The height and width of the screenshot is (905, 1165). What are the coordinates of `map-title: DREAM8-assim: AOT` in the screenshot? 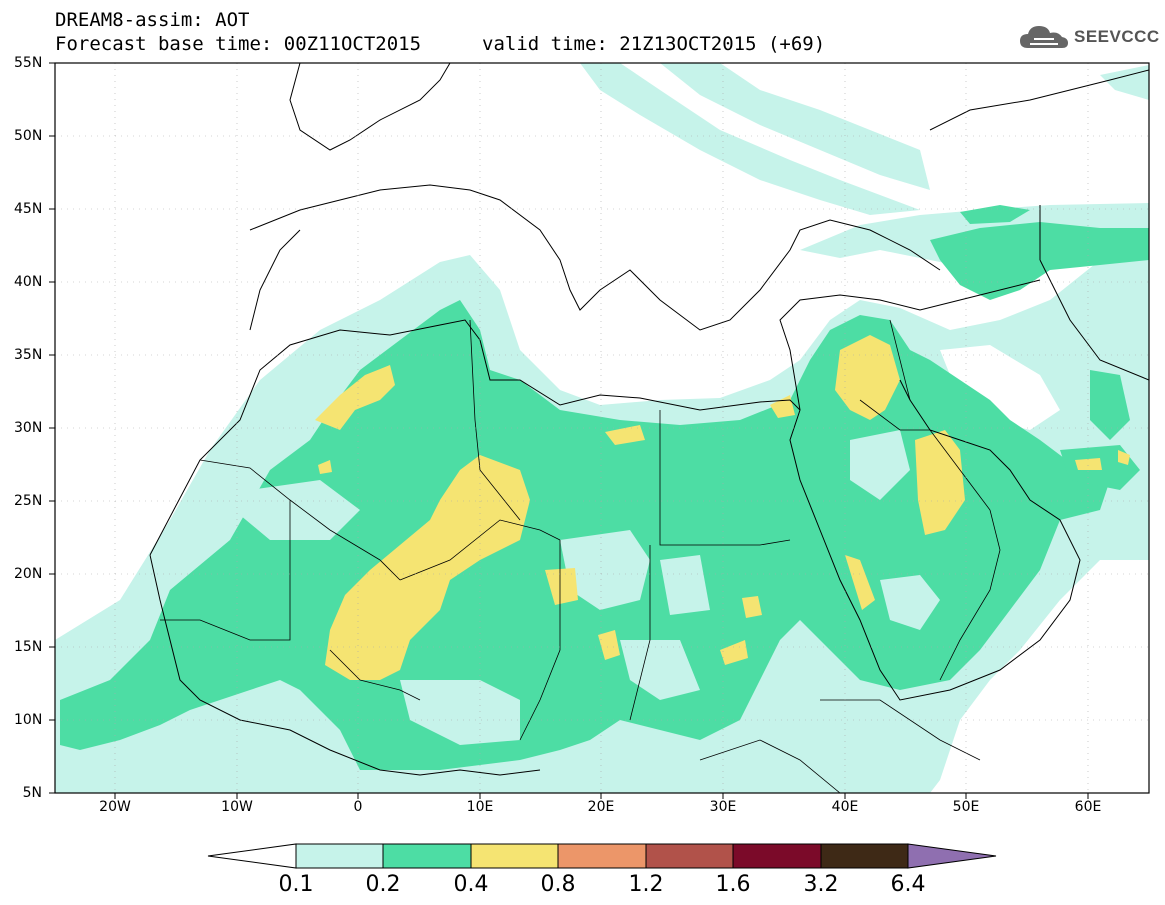 It's located at (152, 20).